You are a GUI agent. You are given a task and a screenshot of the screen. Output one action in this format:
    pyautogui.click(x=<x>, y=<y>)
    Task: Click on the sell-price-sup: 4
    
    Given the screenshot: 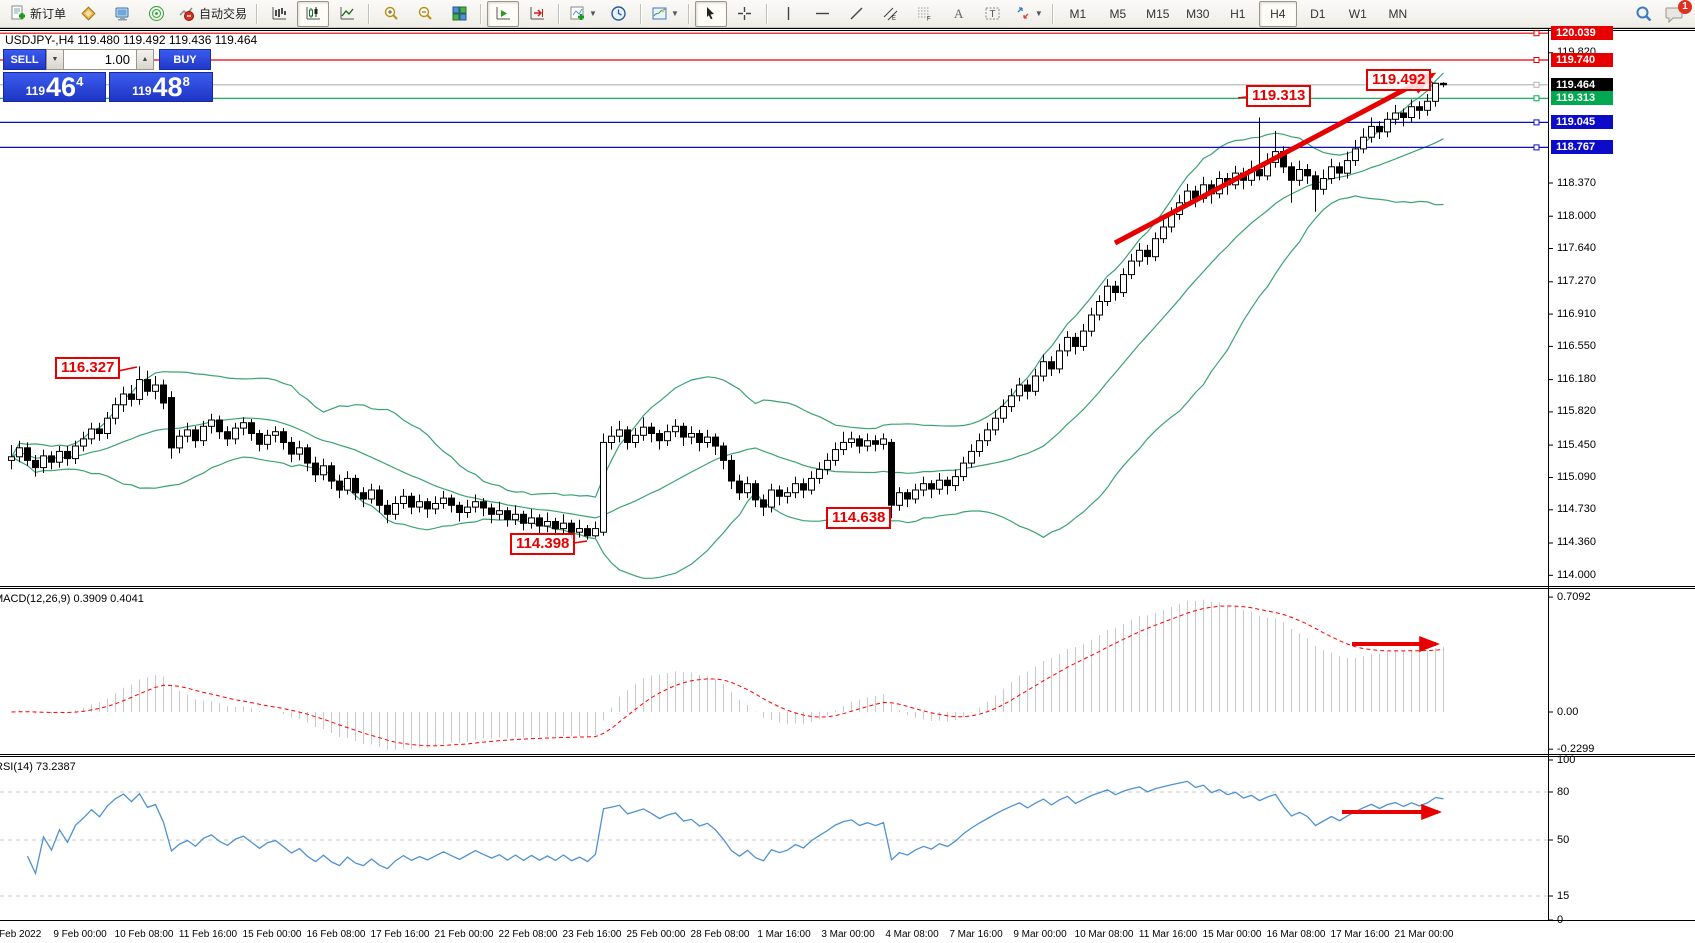 What is the action you would take?
    pyautogui.click(x=80, y=81)
    